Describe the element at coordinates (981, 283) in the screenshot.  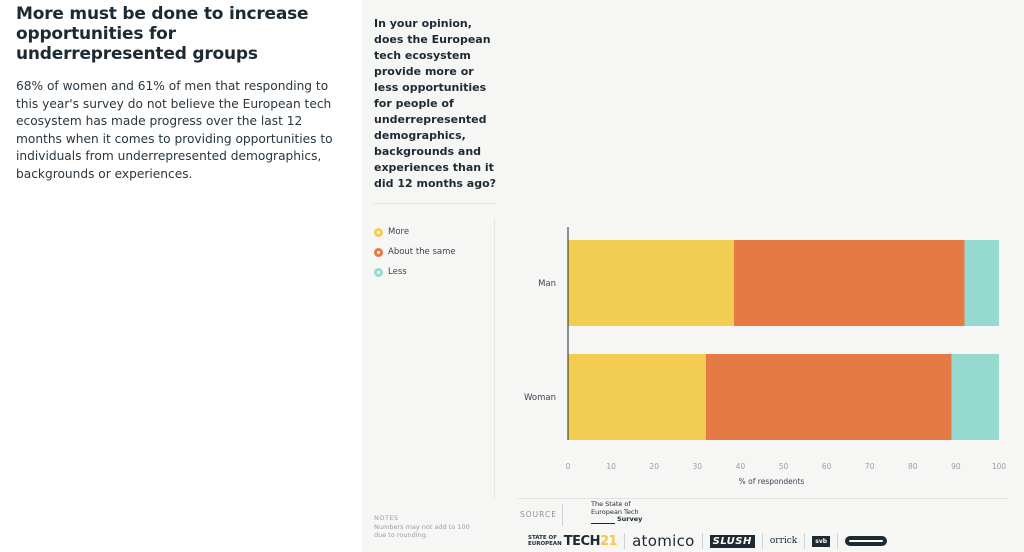
I see `bar-segment-man-less` at that location.